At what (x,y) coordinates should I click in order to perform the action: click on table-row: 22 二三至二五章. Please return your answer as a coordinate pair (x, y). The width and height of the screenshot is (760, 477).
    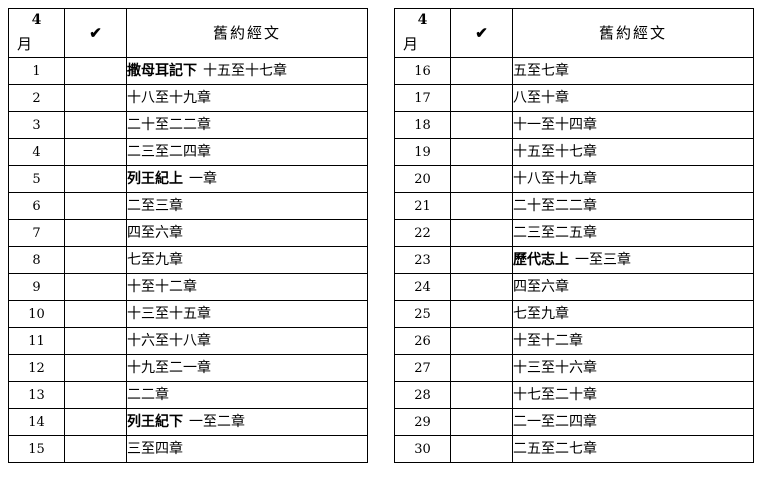
    Looking at the image, I should click on (574, 233).